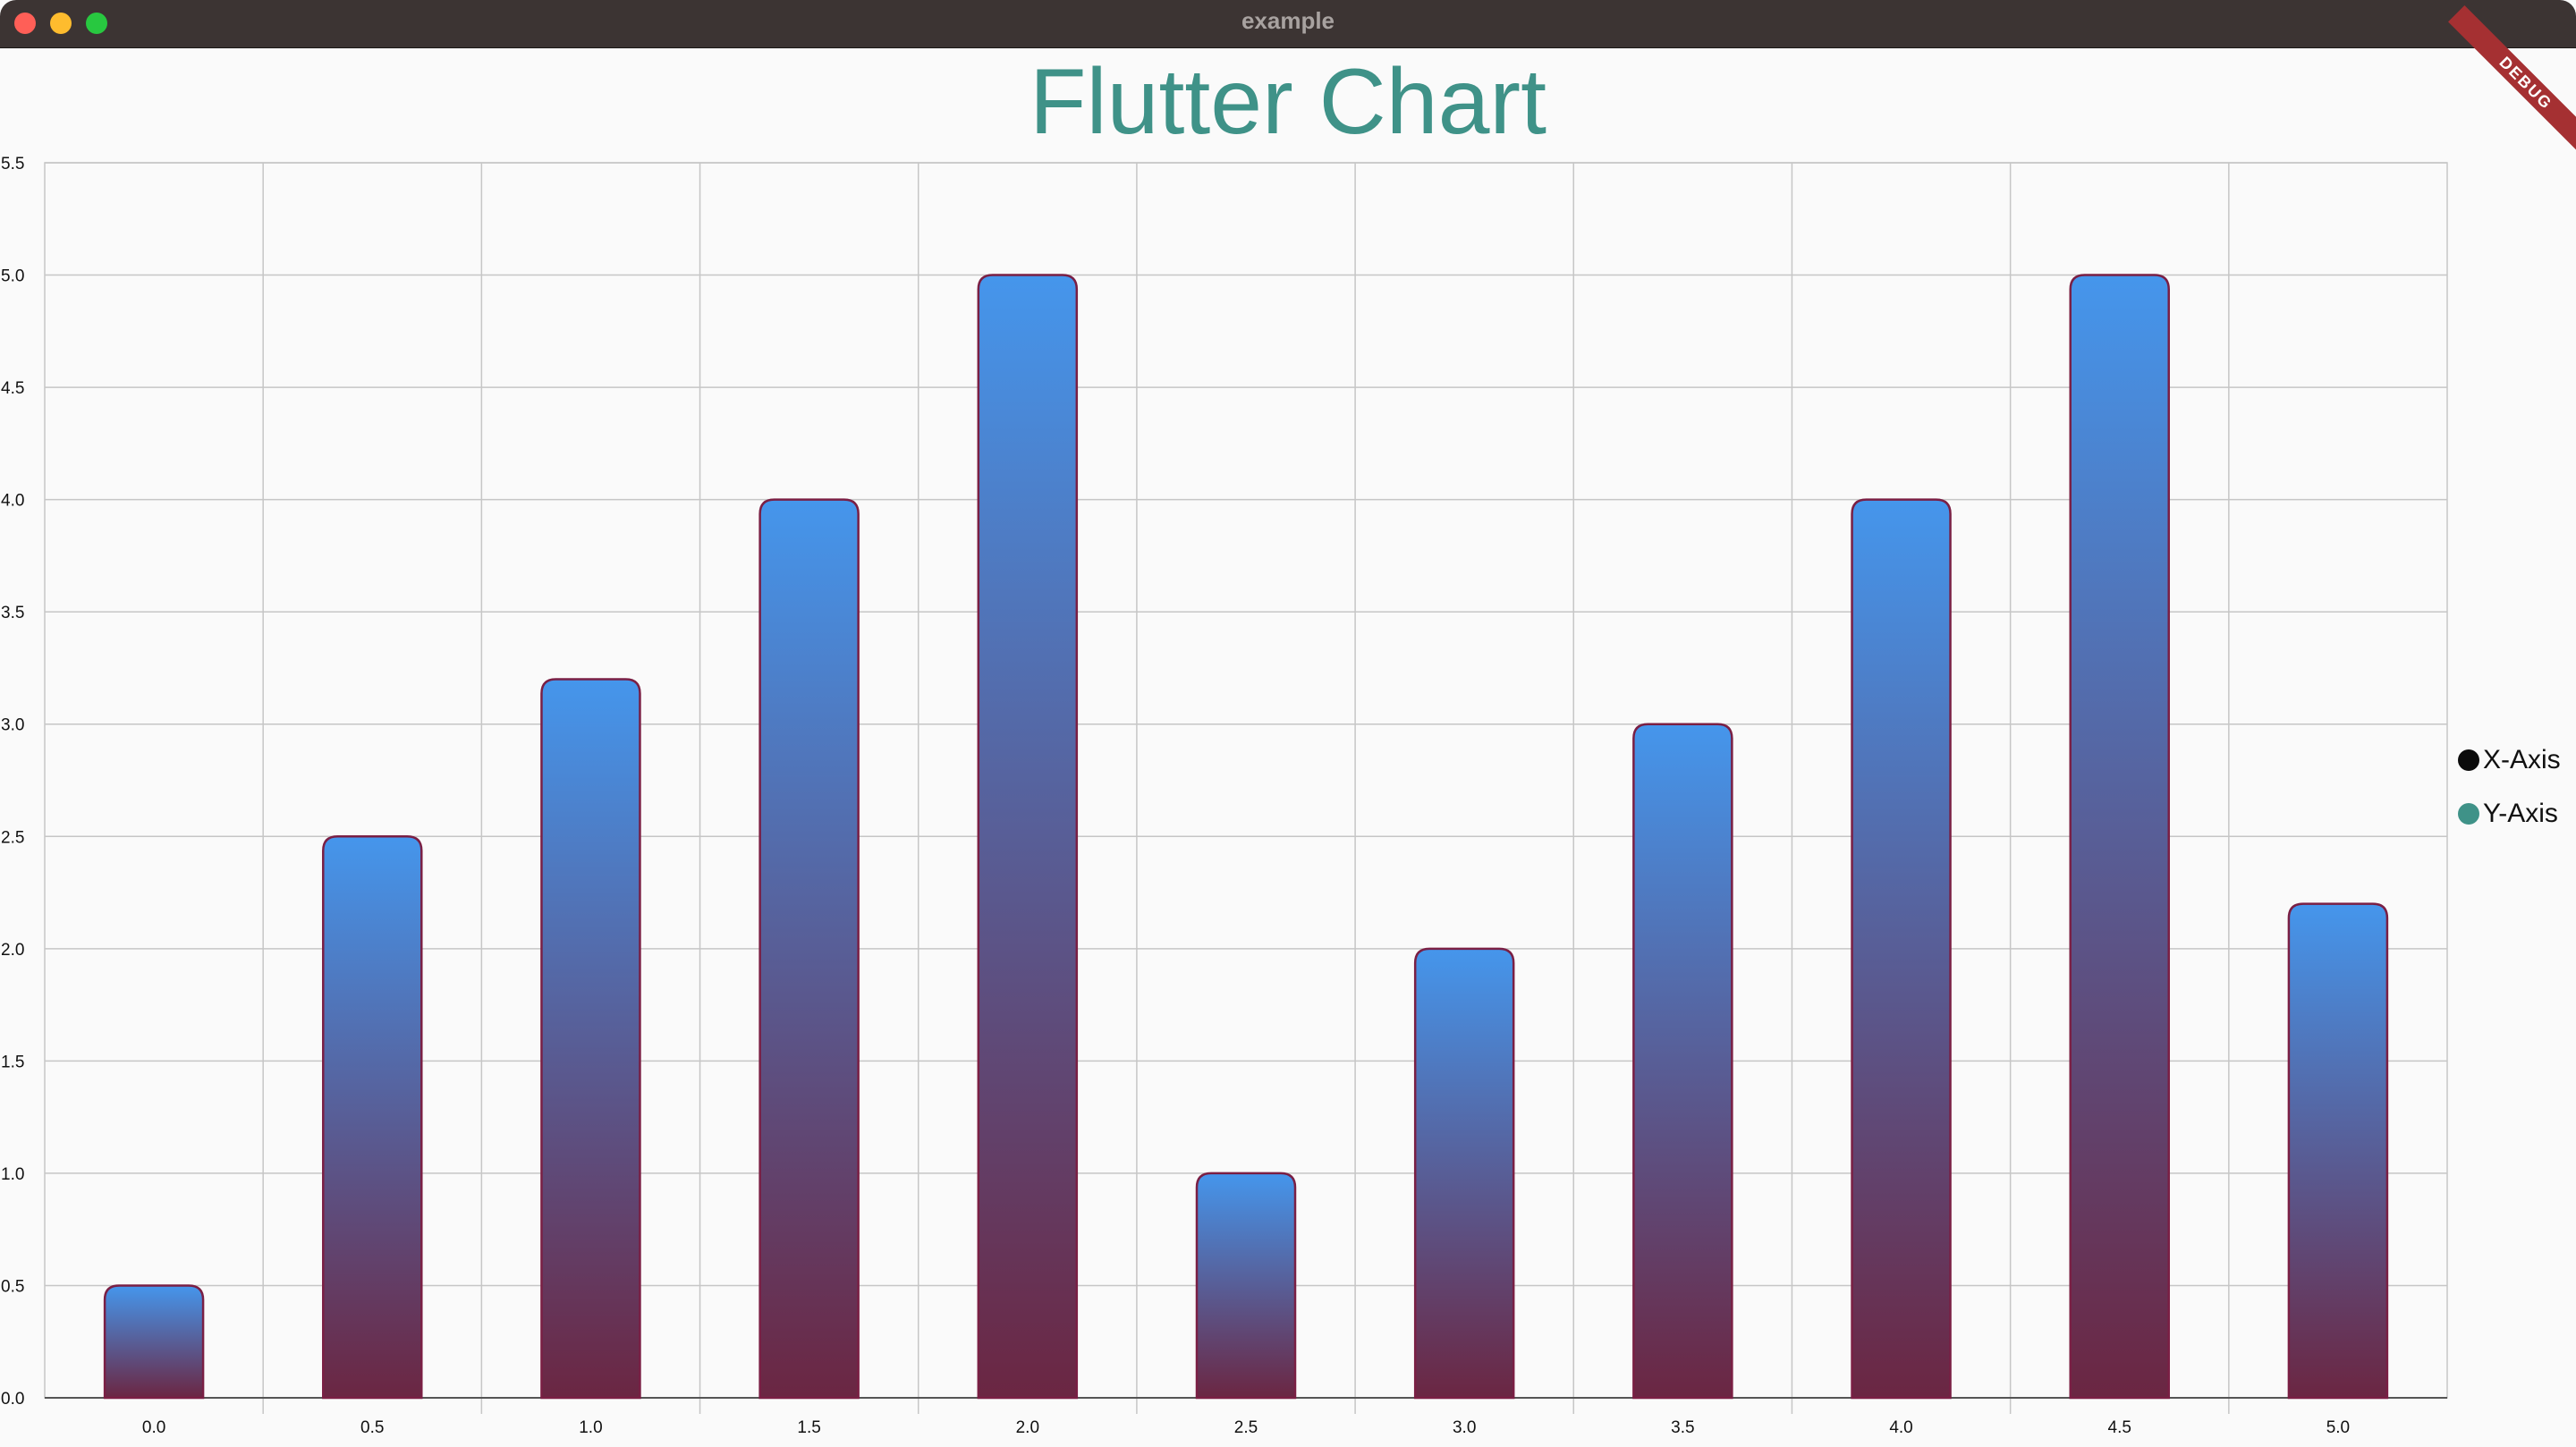  What do you see at coordinates (12, 501) in the screenshot?
I see `y-tick-label: 4.0` at bounding box center [12, 501].